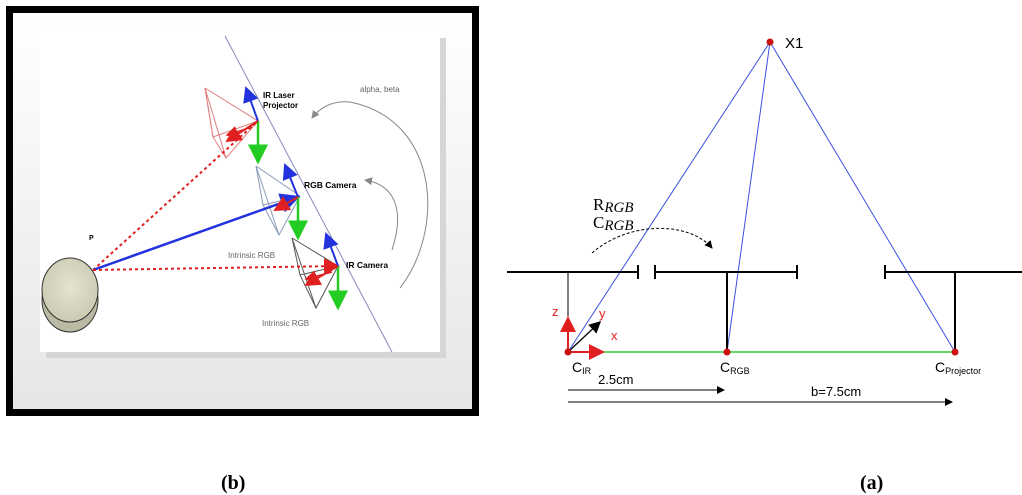 This screenshot has width=1022, height=495. Describe the element at coordinates (958, 367) in the screenshot. I see `c-projector-label: CProjector` at that location.